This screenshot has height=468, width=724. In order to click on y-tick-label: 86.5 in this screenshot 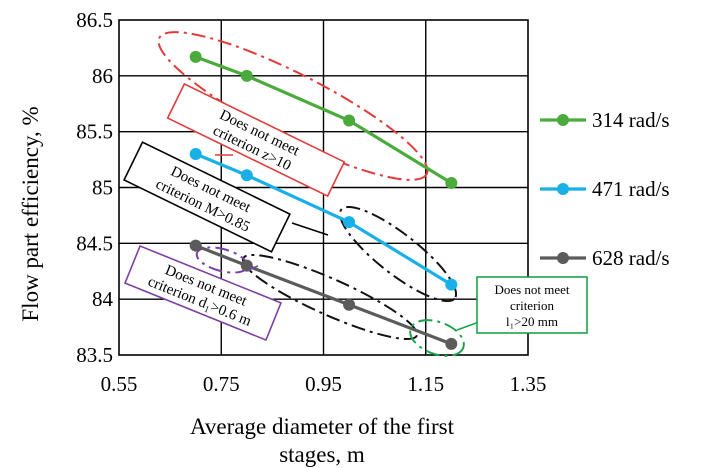, I will do `click(94, 20)`.